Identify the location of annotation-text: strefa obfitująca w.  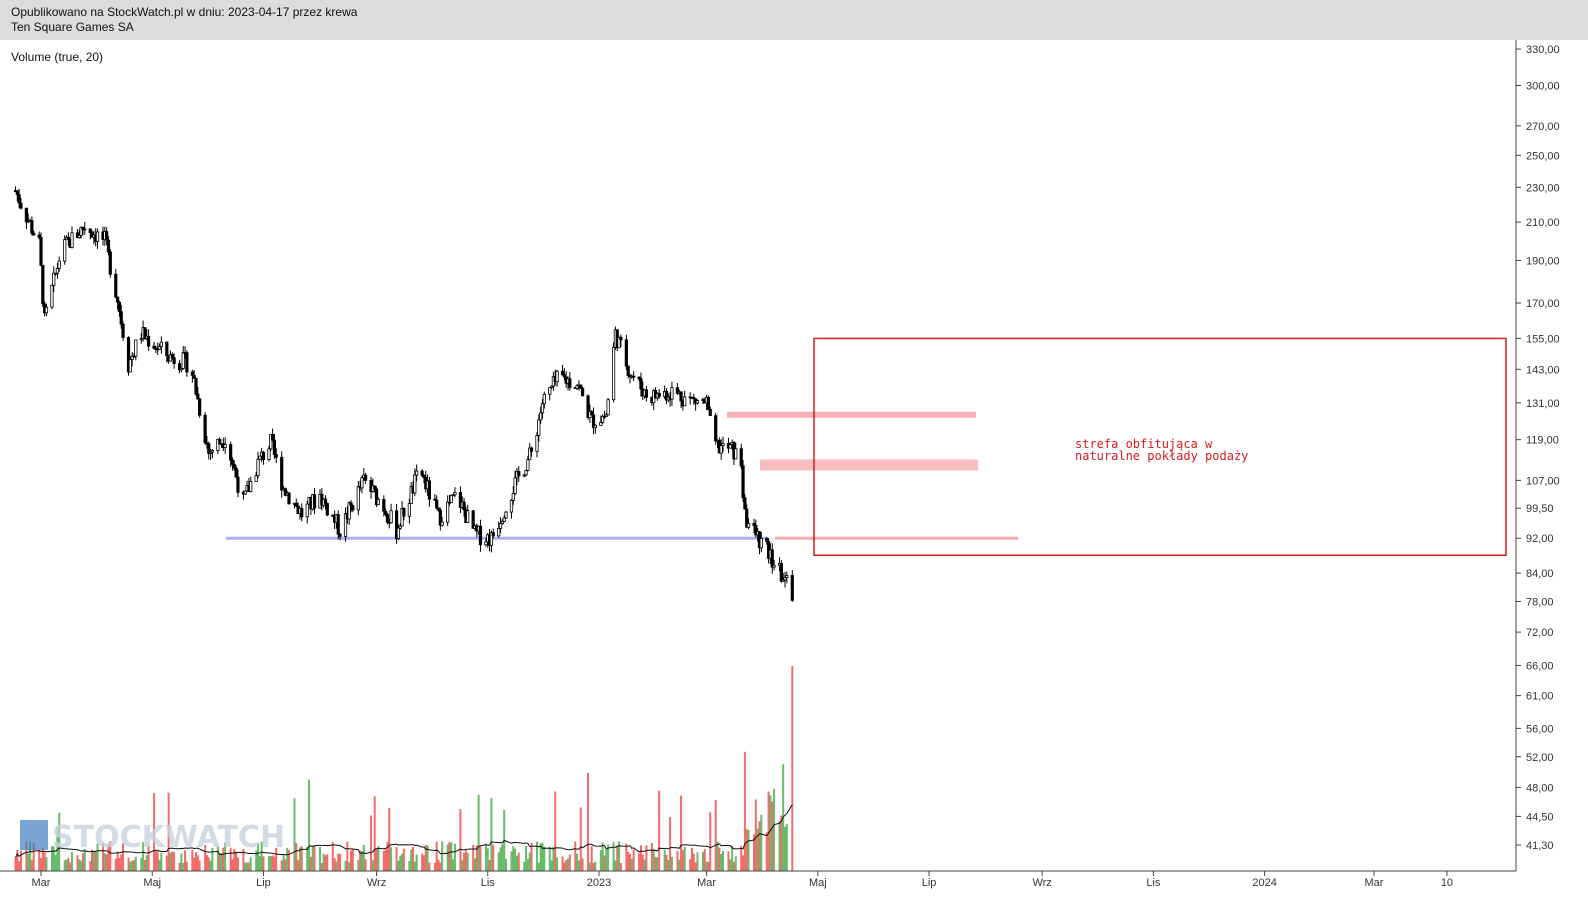
(1144, 444).